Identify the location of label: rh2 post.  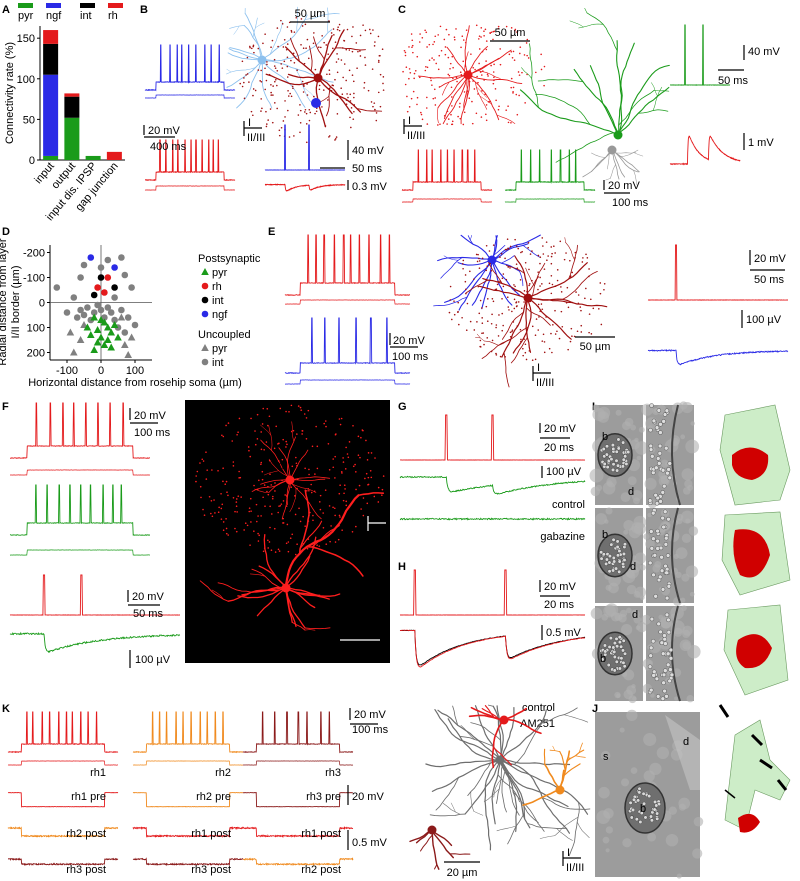
(321, 870).